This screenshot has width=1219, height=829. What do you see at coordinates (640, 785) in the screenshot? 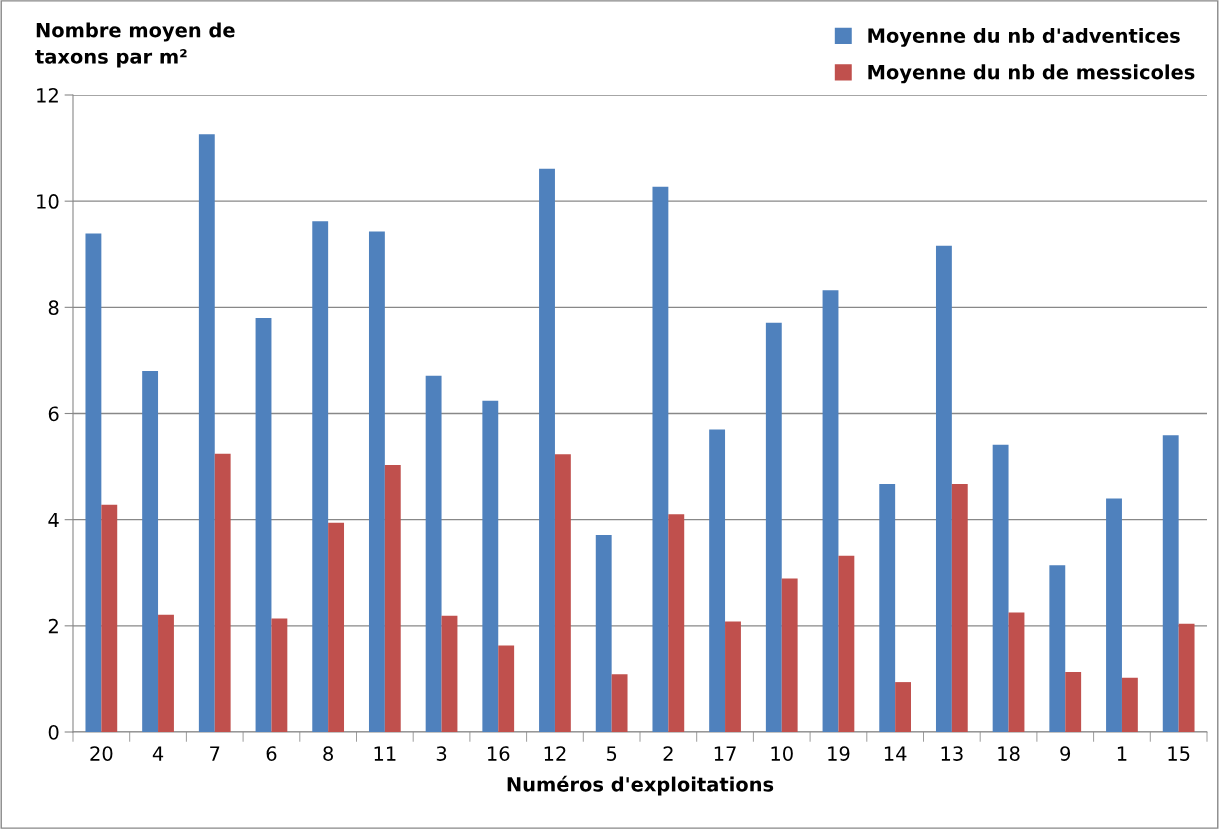
I see `x-axis-title: Numéros d'exploitations` at bounding box center [640, 785].